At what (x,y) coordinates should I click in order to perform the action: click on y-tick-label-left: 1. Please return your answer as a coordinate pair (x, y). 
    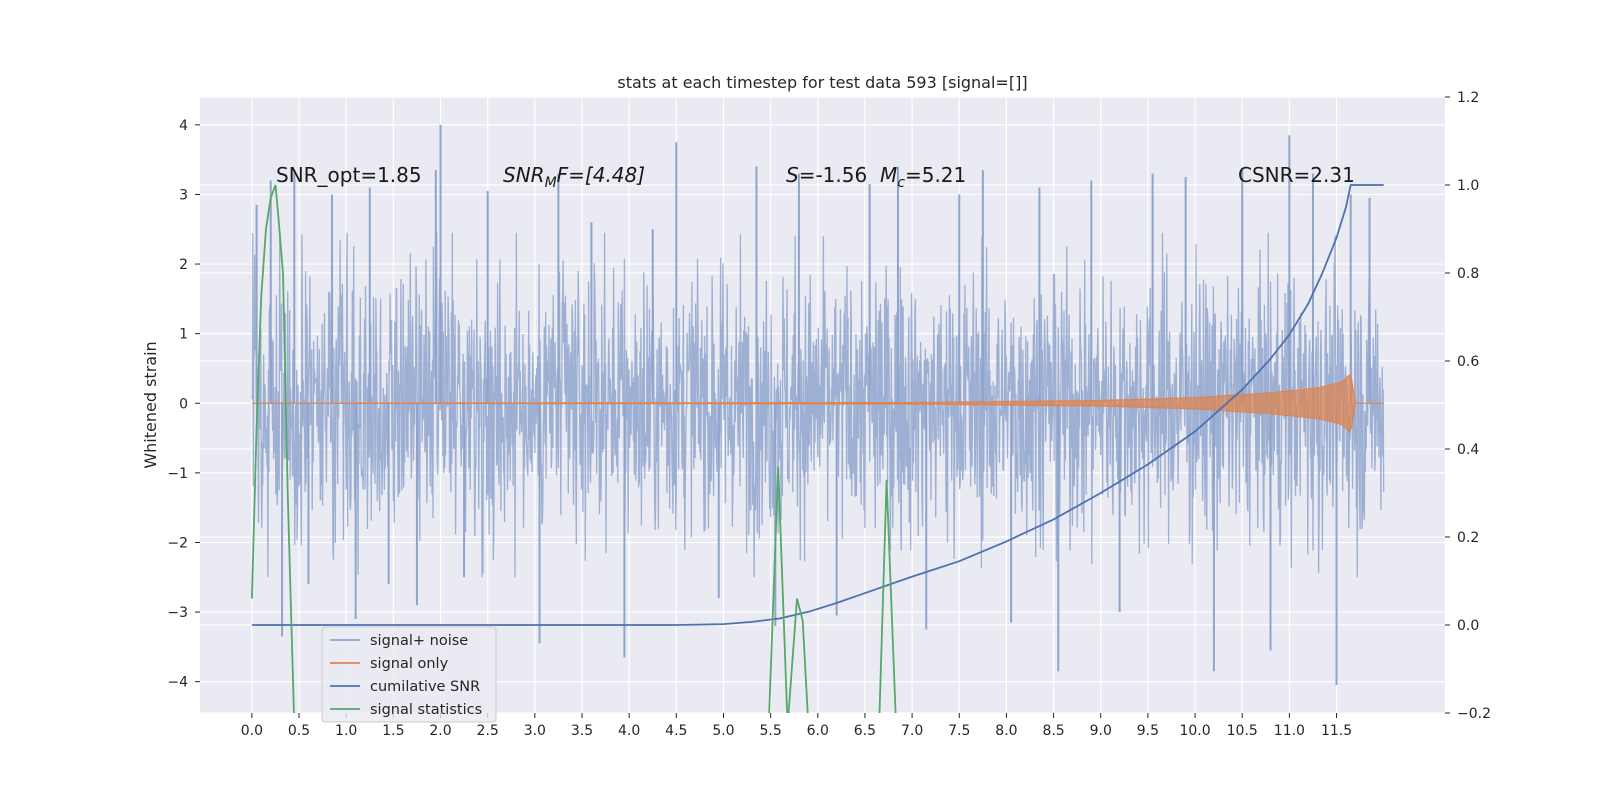
    Looking at the image, I should click on (183, 335).